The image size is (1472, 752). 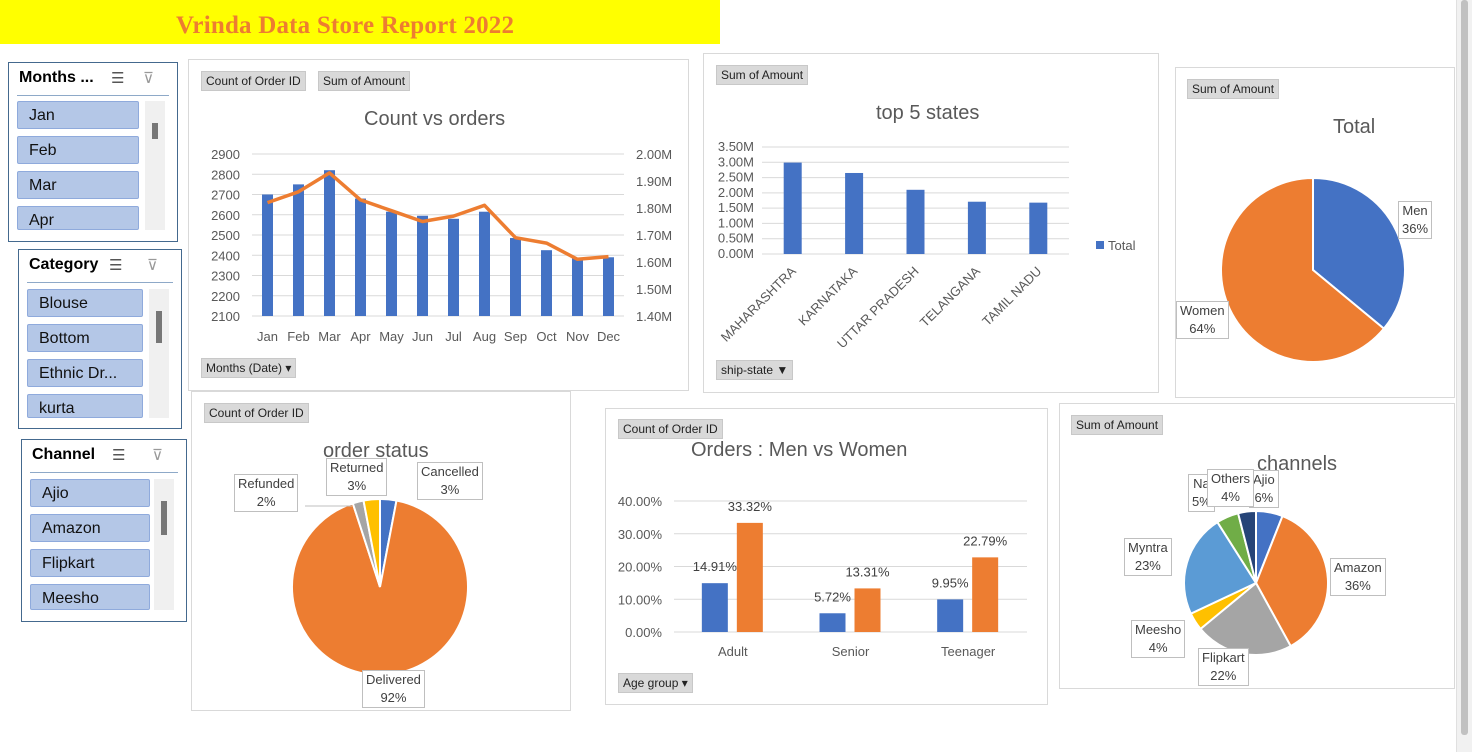 I want to click on y-tick-label: 1.00M, so click(x=736, y=222).